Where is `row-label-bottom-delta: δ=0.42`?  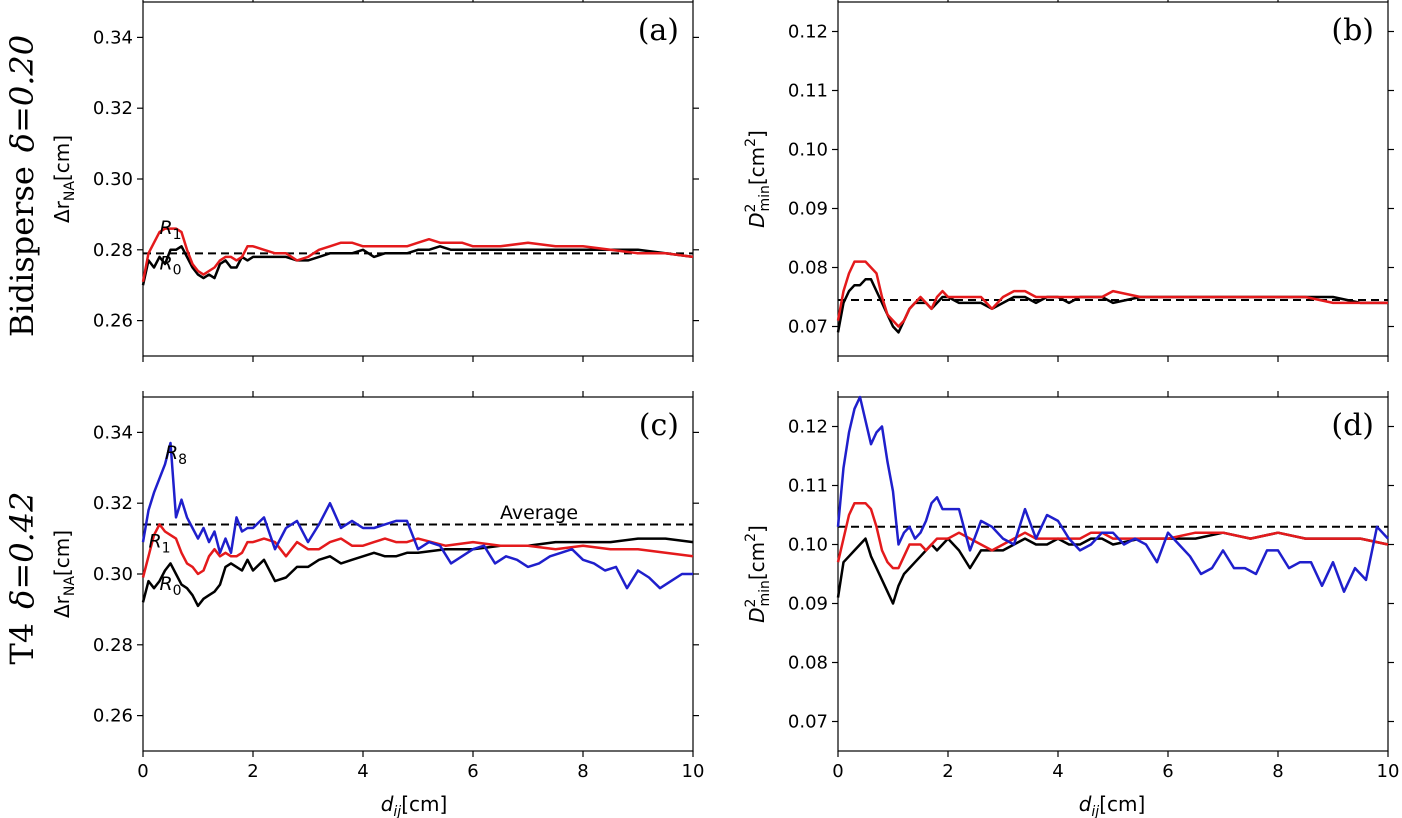 row-label-bottom-delta: δ=0.42 is located at coordinates (22, 549).